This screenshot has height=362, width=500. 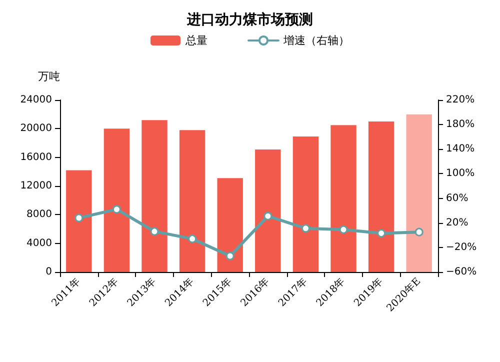 I want to click on y-tick-label: 16000, so click(x=36, y=157).